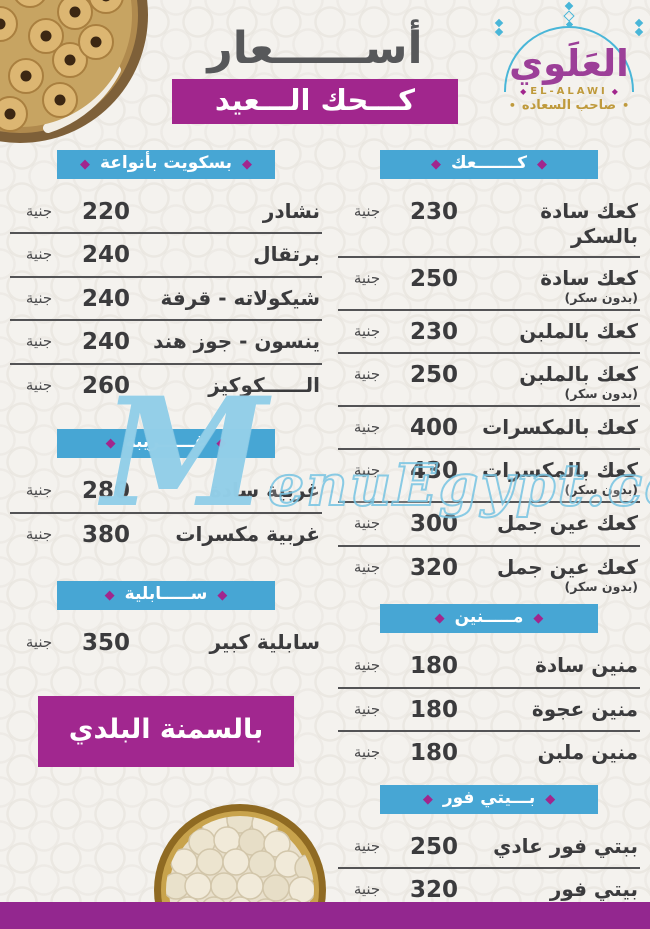 This screenshot has width=650, height=929. What do you see at coordinates (74, 71) in the screenshot?
I see `kahk-rings-illustration` at bounding box center [74, 71].